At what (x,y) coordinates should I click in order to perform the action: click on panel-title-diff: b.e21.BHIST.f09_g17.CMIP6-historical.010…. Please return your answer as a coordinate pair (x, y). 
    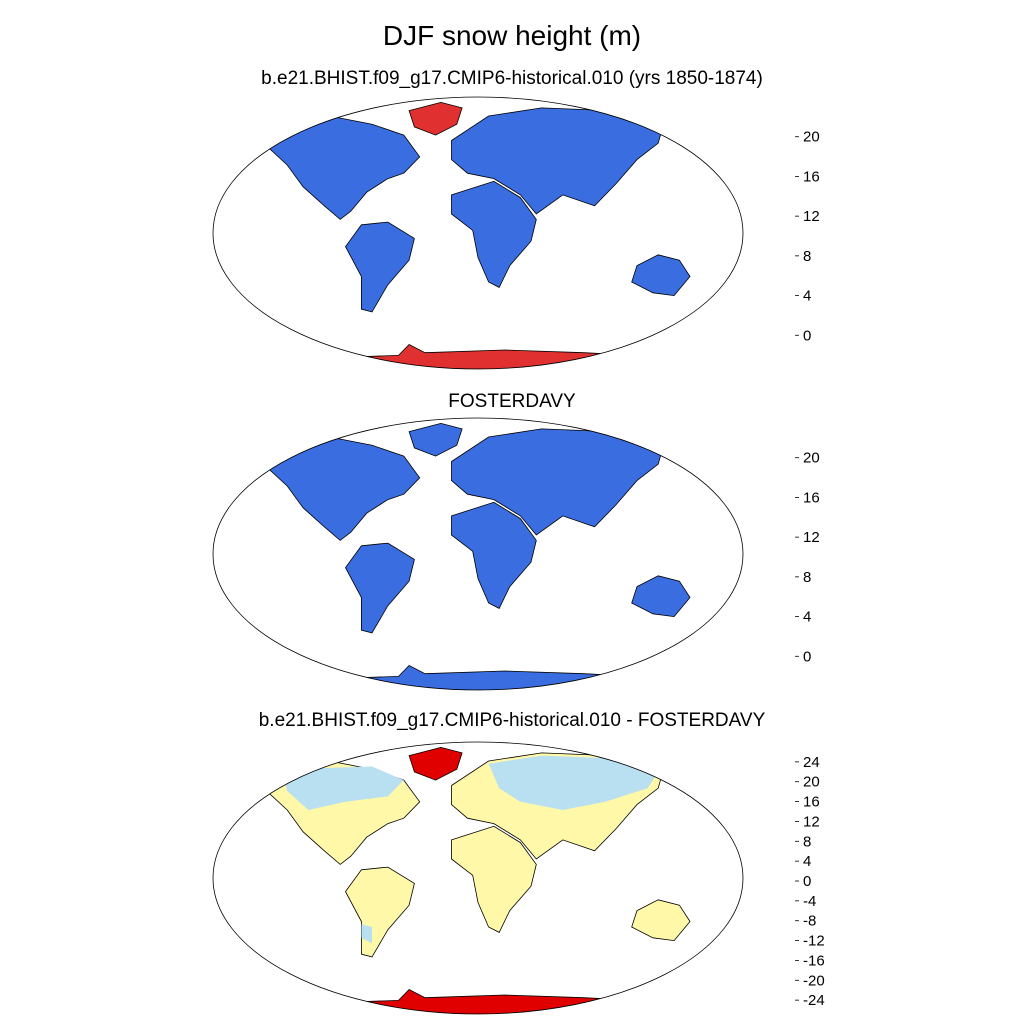
    Looking at the image, I should click on (512, 720).